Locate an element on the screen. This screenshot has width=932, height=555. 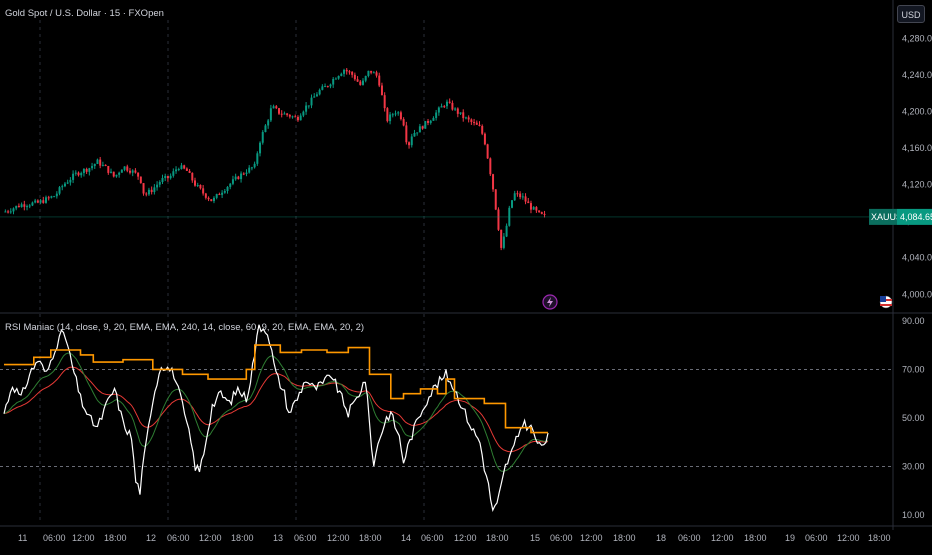
time-axis-label: 11 is located at coordinates (22, 538).